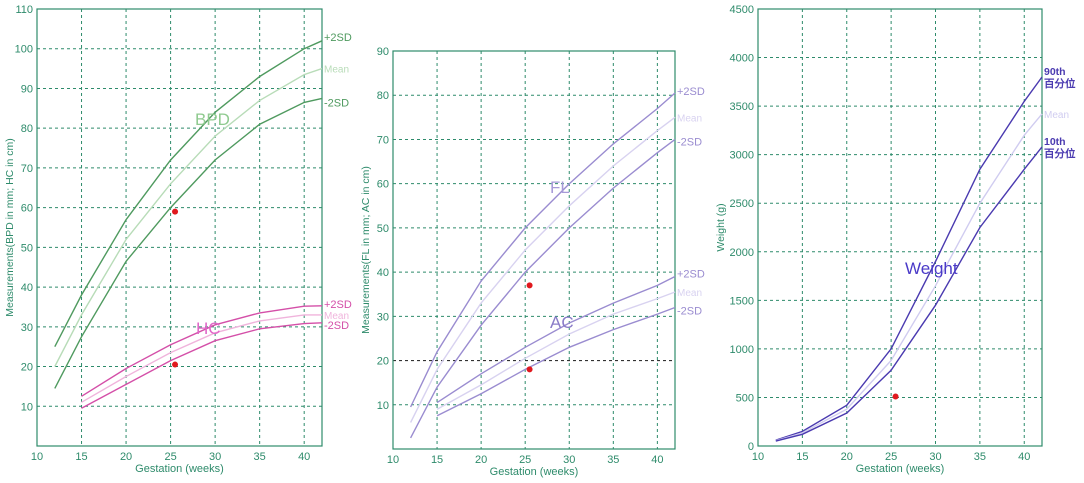 The width and height of the screenshot is (1084, 483). I want to click on group-label: Weight, so click(931, 268).